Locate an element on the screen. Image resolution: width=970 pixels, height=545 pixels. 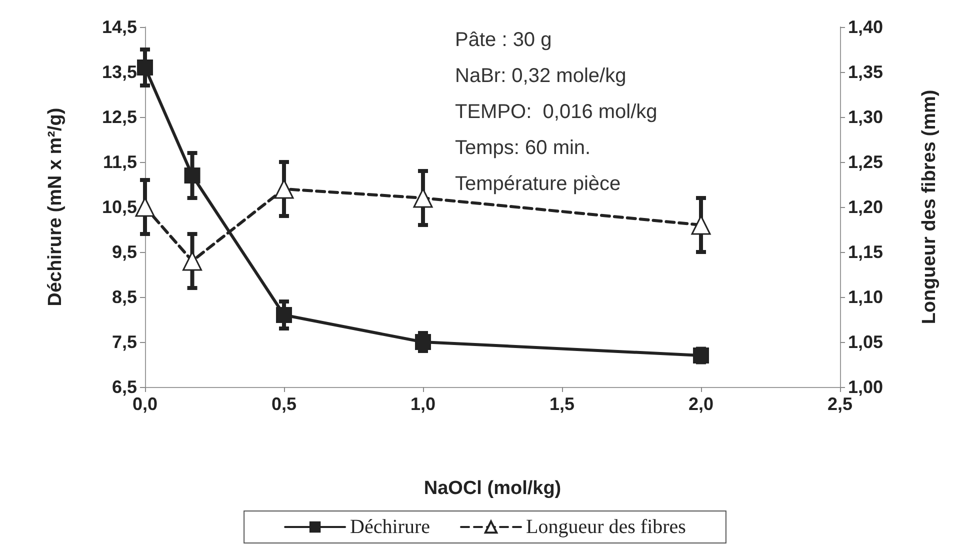
x-tick-label: 2,0 is located at coordinates (701, 404).